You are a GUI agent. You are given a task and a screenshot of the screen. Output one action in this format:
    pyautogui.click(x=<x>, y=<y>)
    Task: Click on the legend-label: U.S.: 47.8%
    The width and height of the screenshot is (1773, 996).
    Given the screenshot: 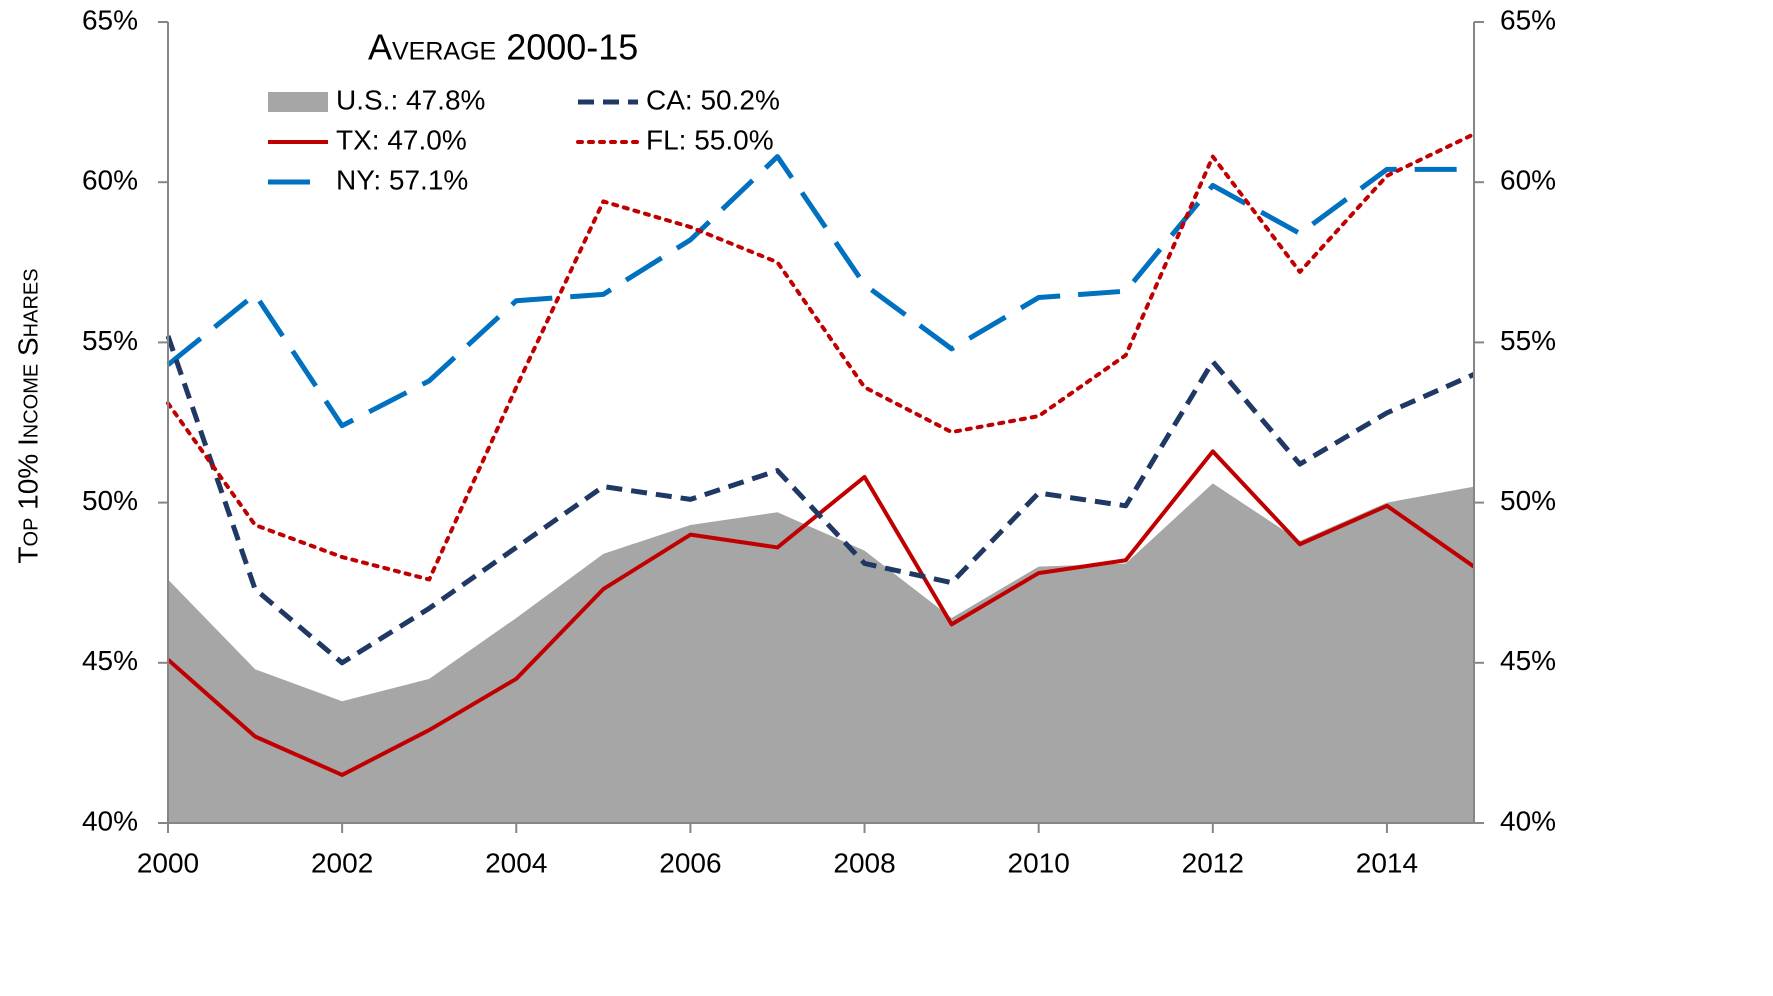 What is the action you would take?
    pyautogui.click(x=410, y=99)
    